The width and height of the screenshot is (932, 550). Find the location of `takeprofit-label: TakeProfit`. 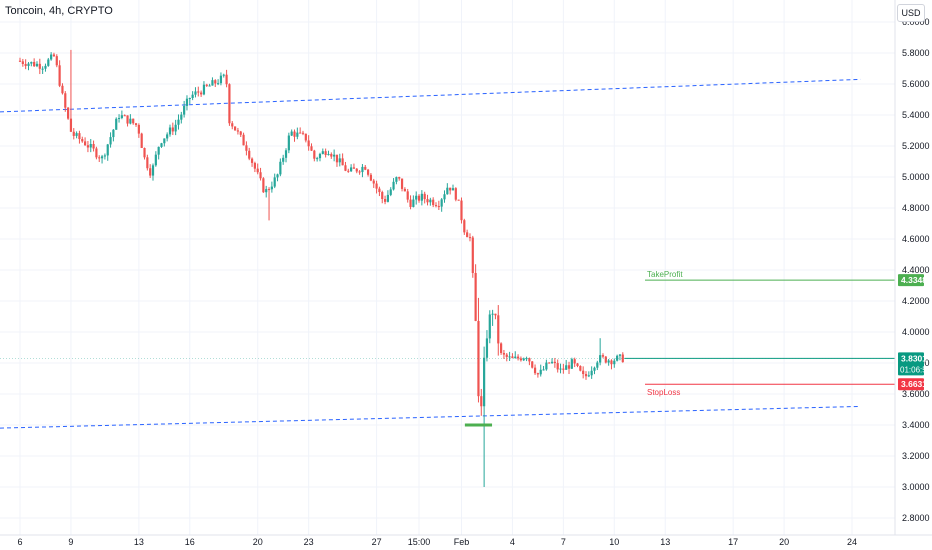

takeprofit-label: TakeProfit is located at coordinates (665, 274).